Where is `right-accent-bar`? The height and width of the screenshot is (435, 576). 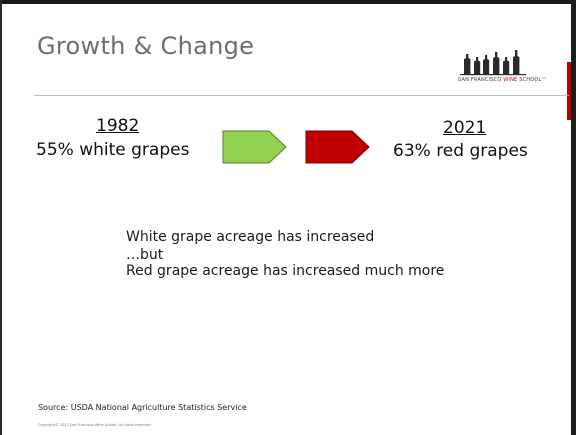 right-accent-bar is located at coordinates (569, 91).